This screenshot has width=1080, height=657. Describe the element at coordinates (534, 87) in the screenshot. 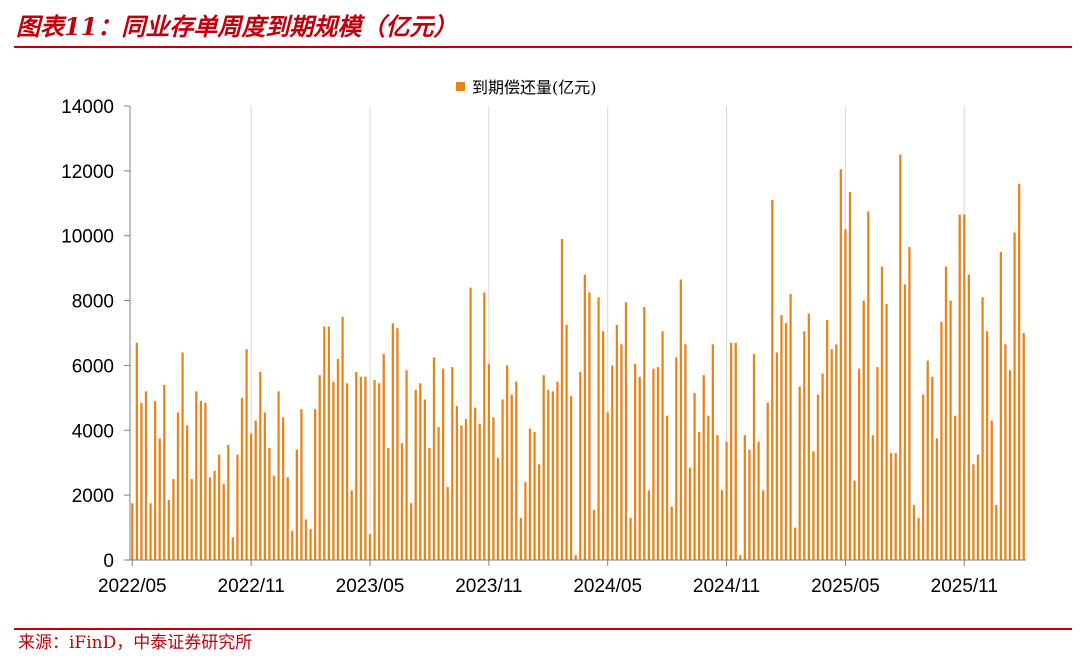

I see `legend-label: 到期偿还量(亿元)` at that location.